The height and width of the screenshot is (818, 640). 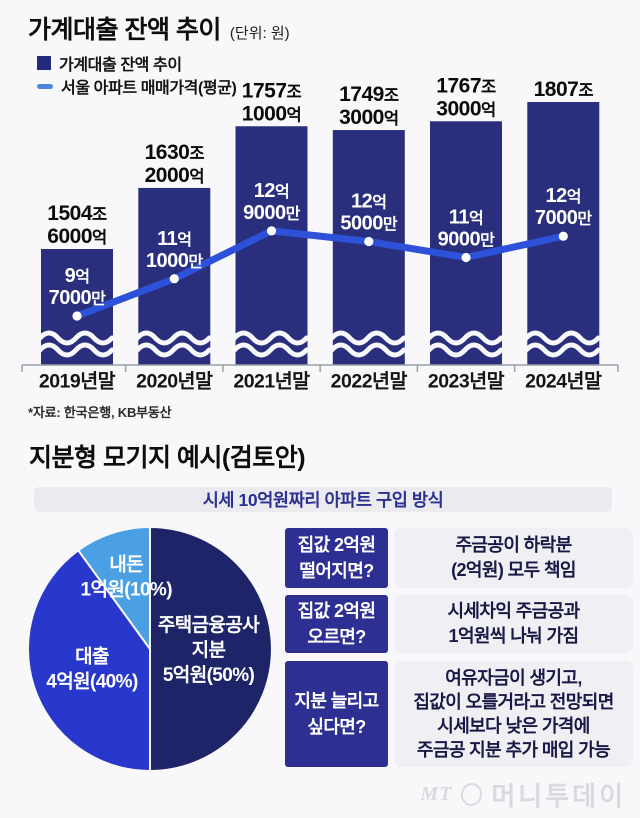 I want to click on bar-value-label: 1630조, so click(x=175, y=152).